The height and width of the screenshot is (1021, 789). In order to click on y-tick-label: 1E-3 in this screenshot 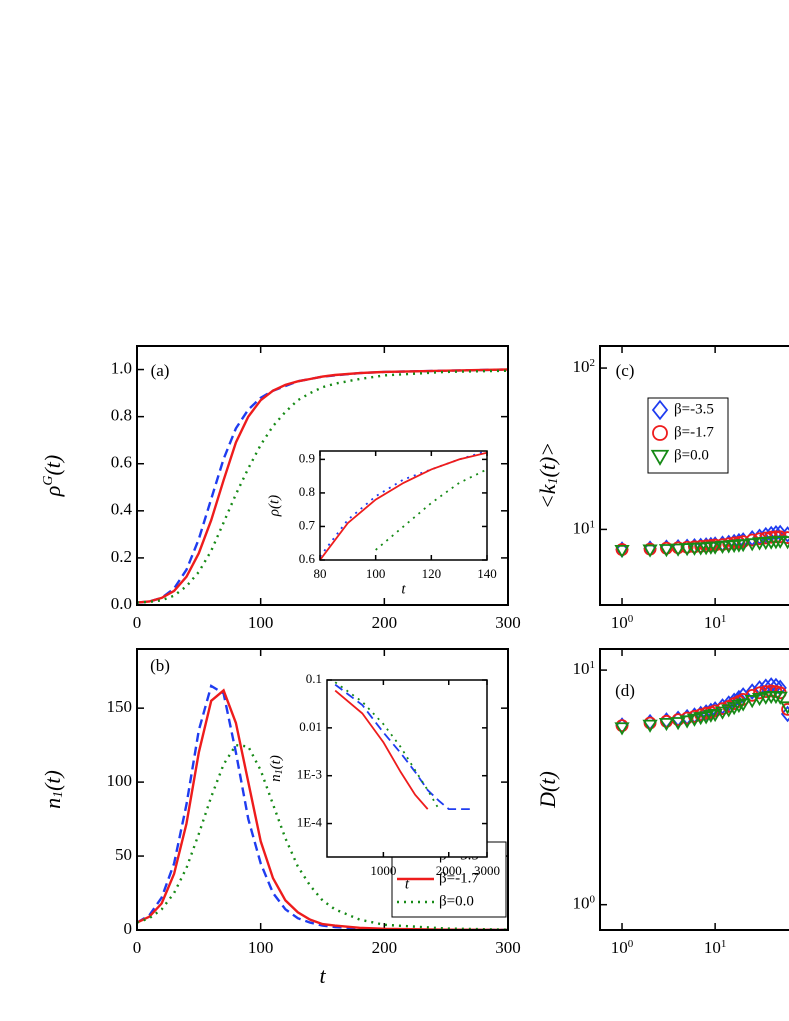, I will do `click(309, 774)`.